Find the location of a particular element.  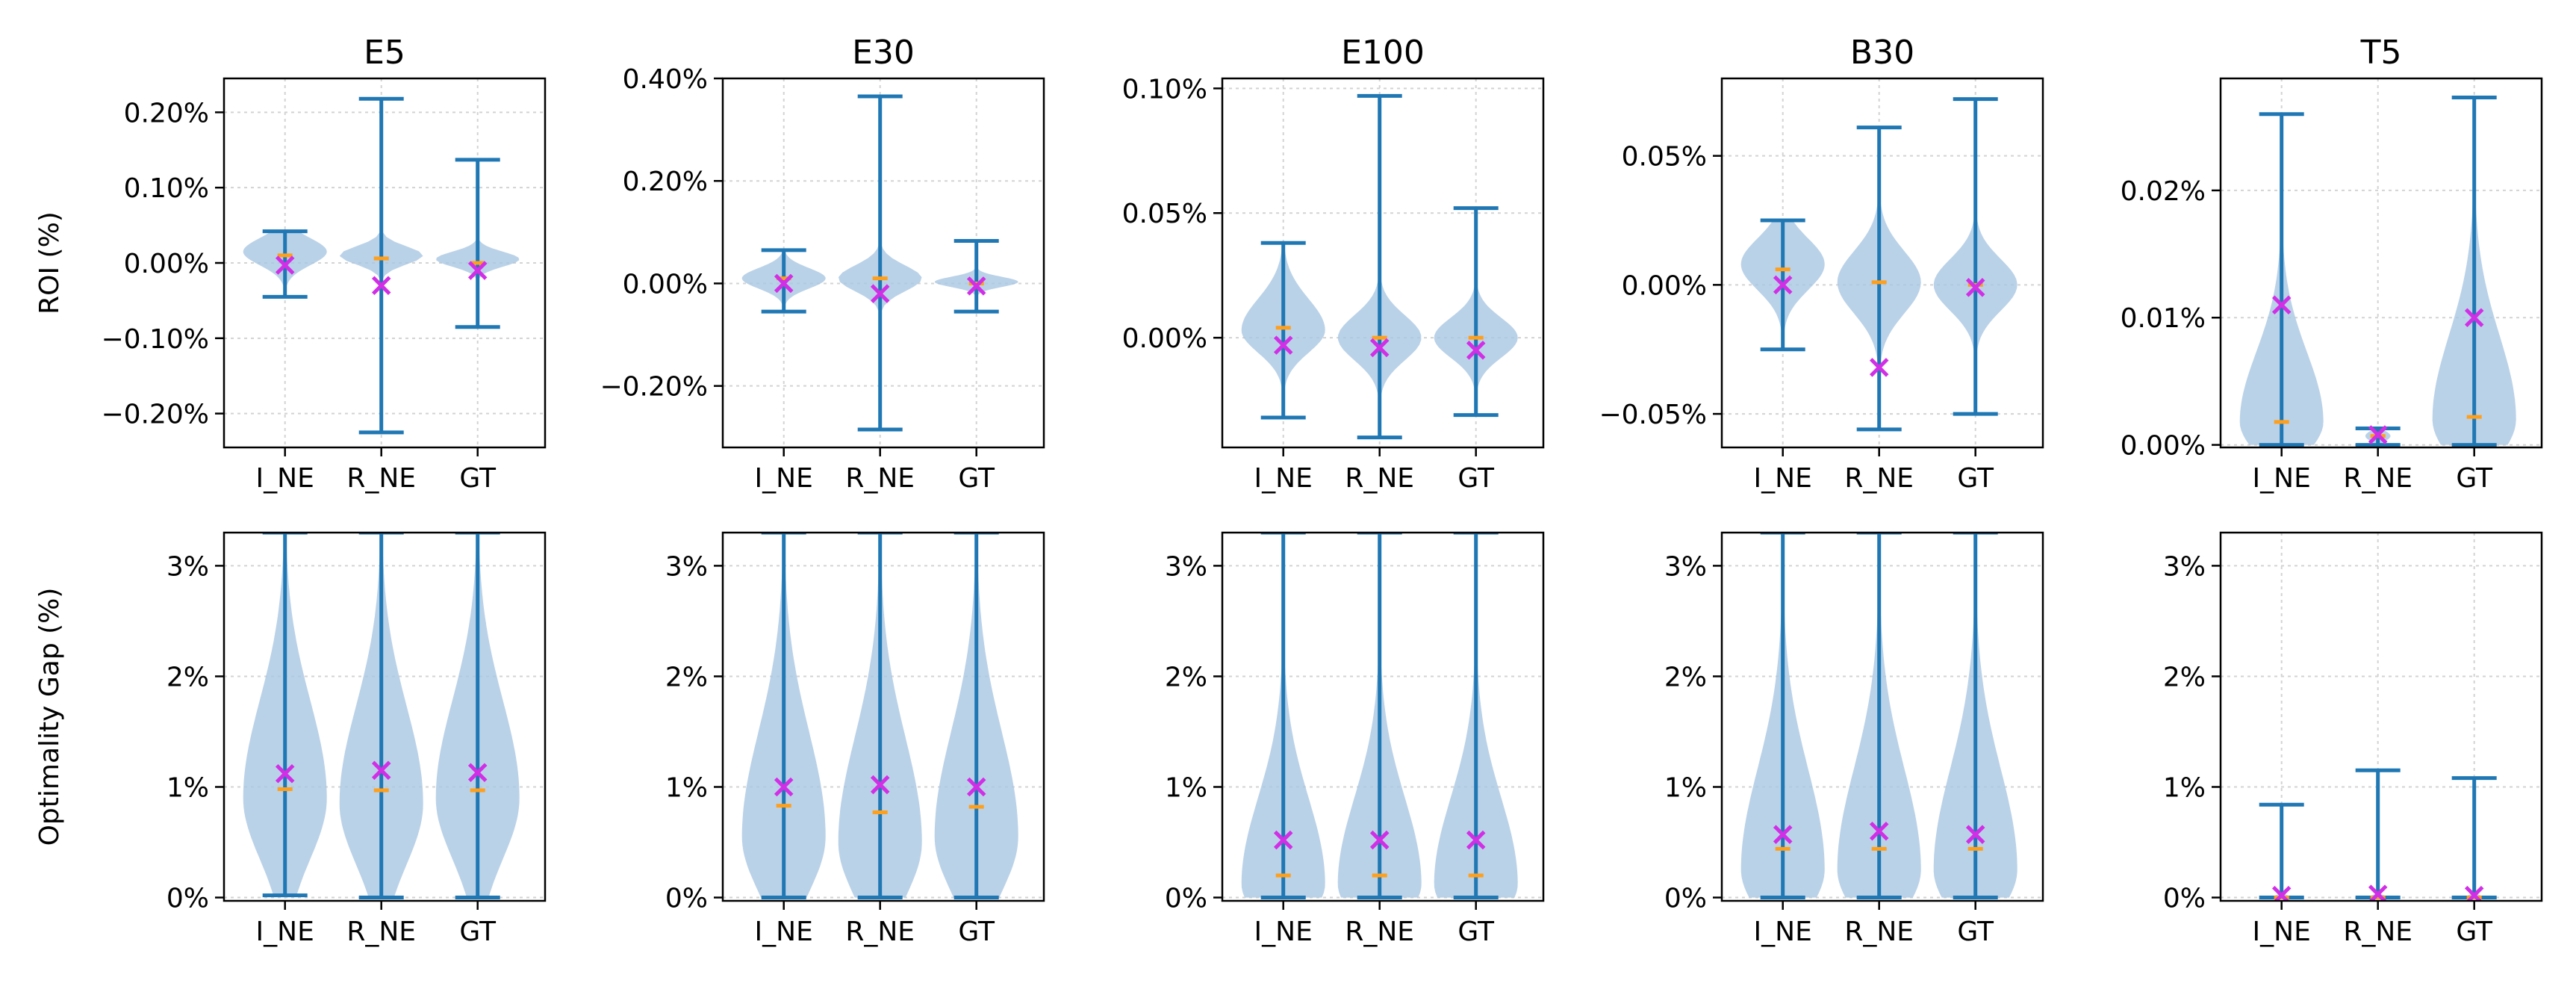

panel-title: E100 is located at coordinates (1383, 53).